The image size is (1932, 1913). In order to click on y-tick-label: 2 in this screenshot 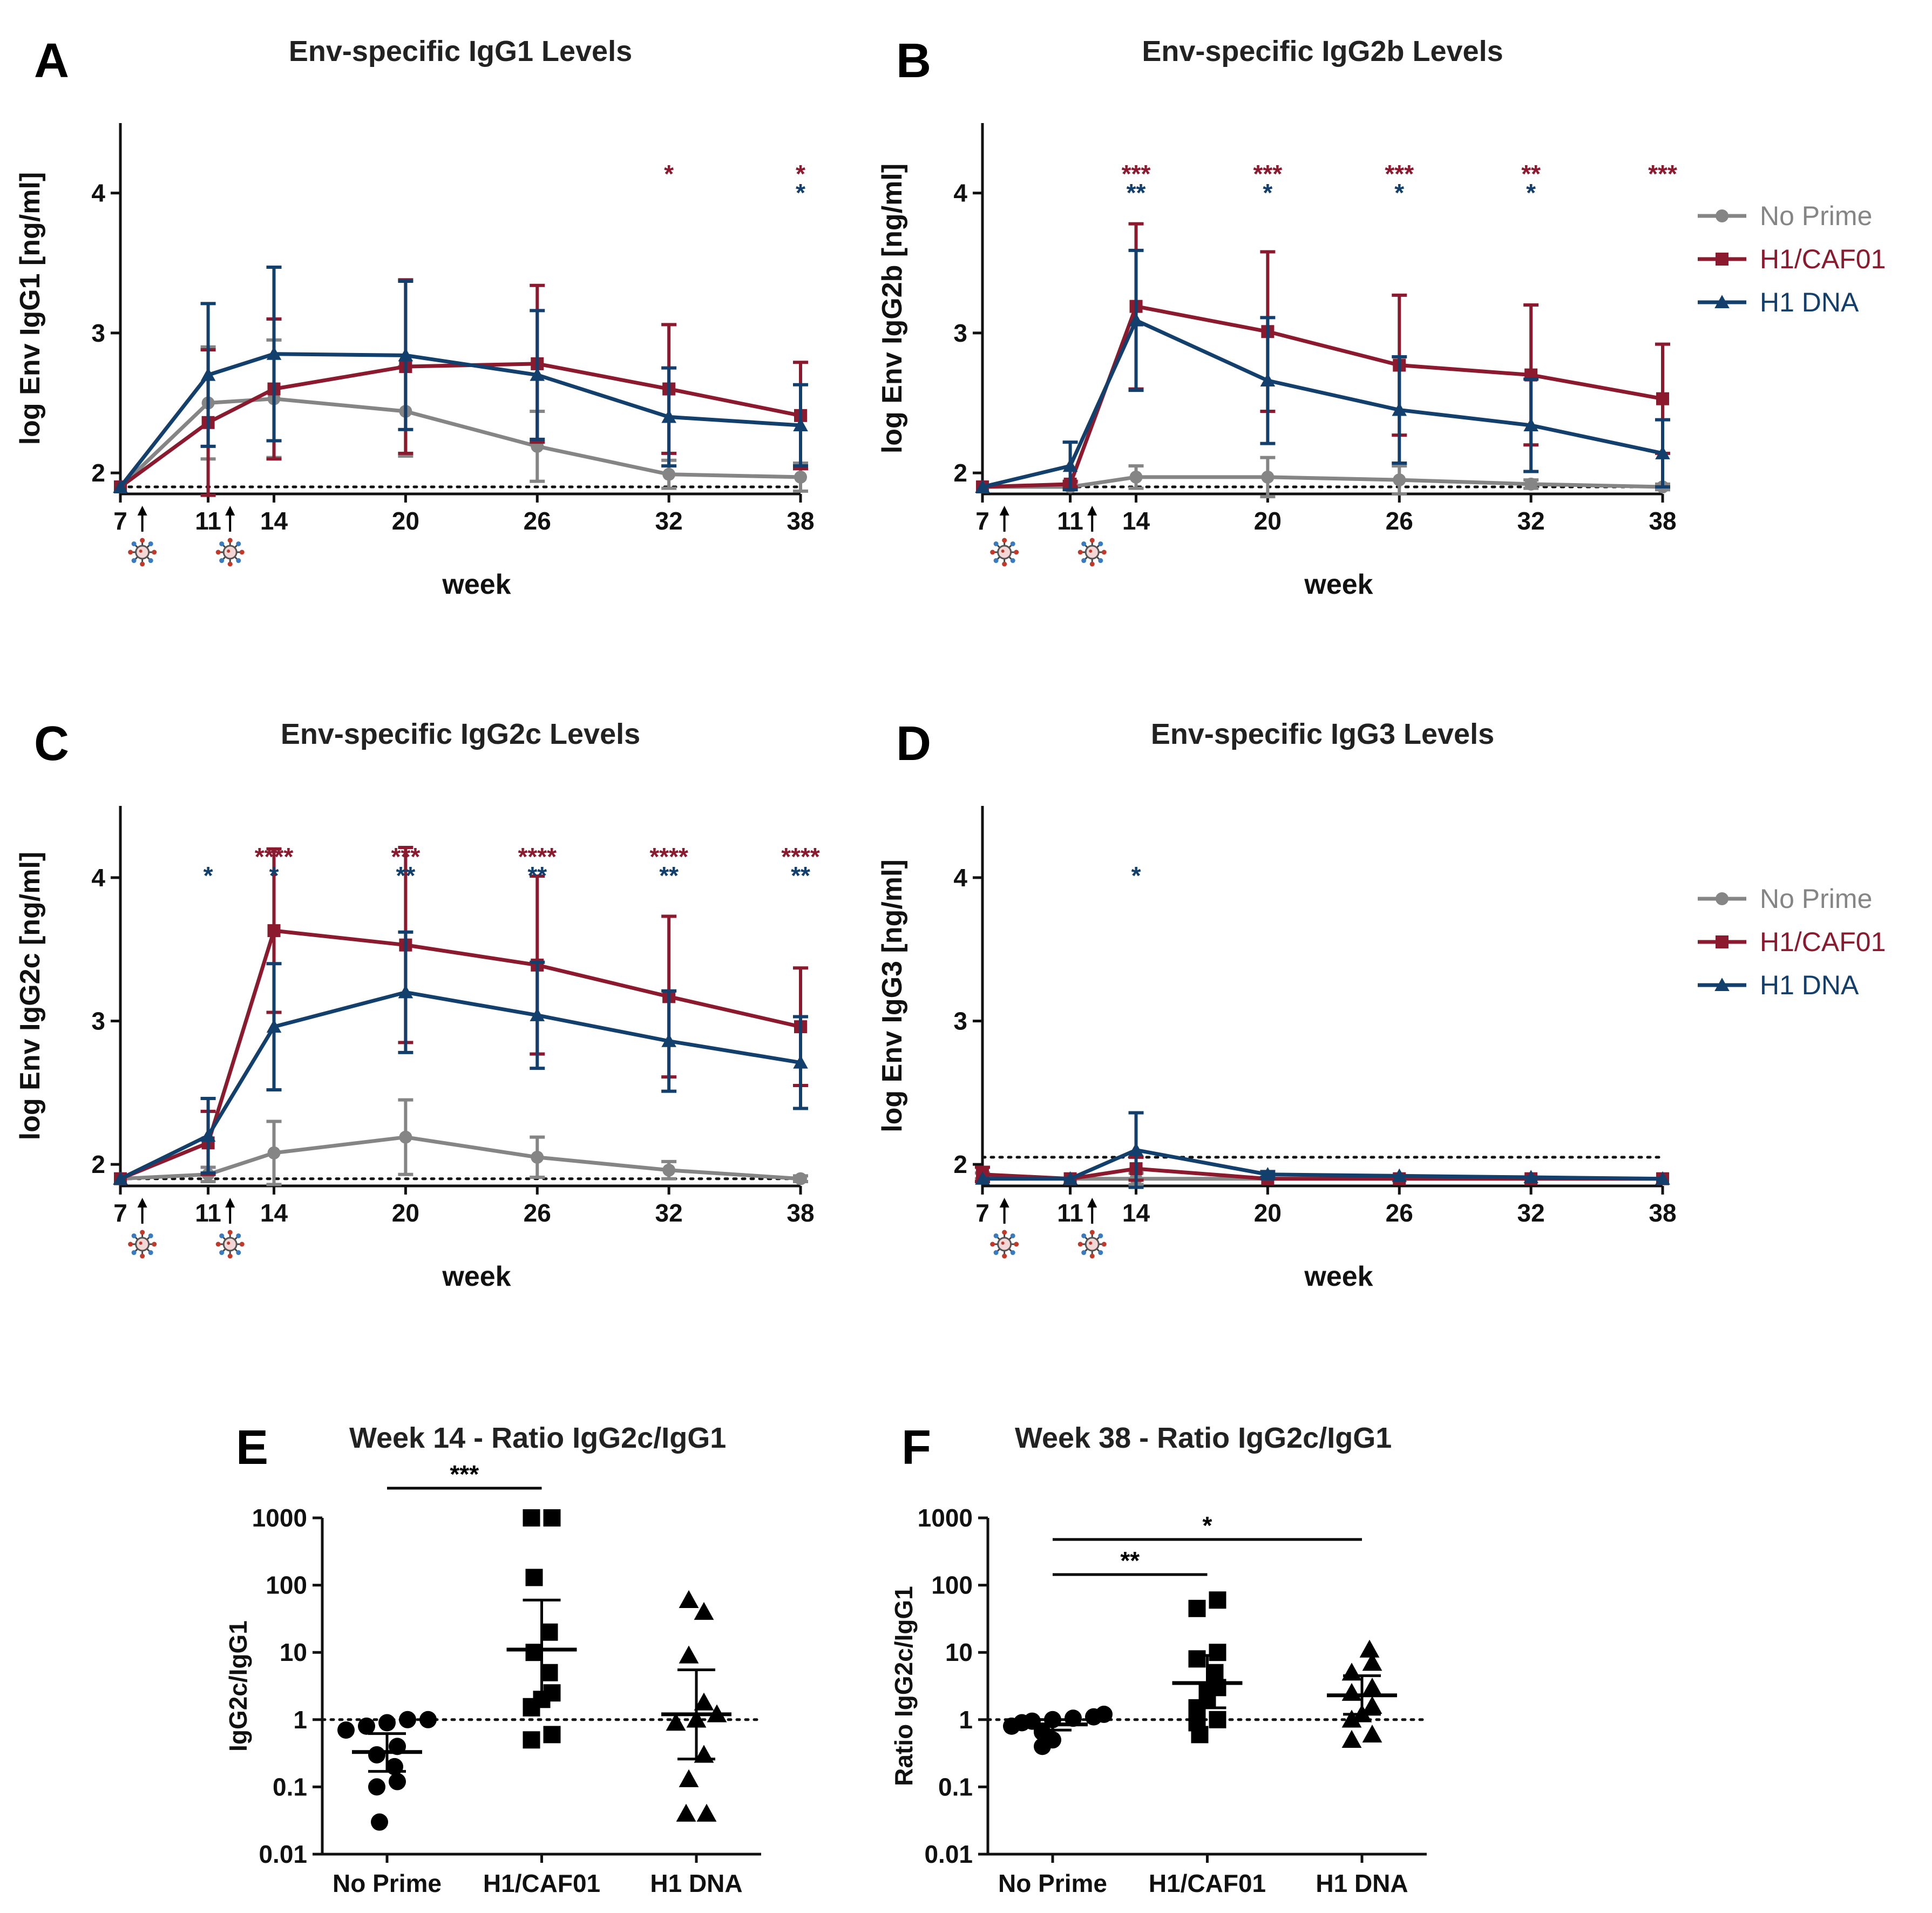, I will do `click(960, 1164)`.